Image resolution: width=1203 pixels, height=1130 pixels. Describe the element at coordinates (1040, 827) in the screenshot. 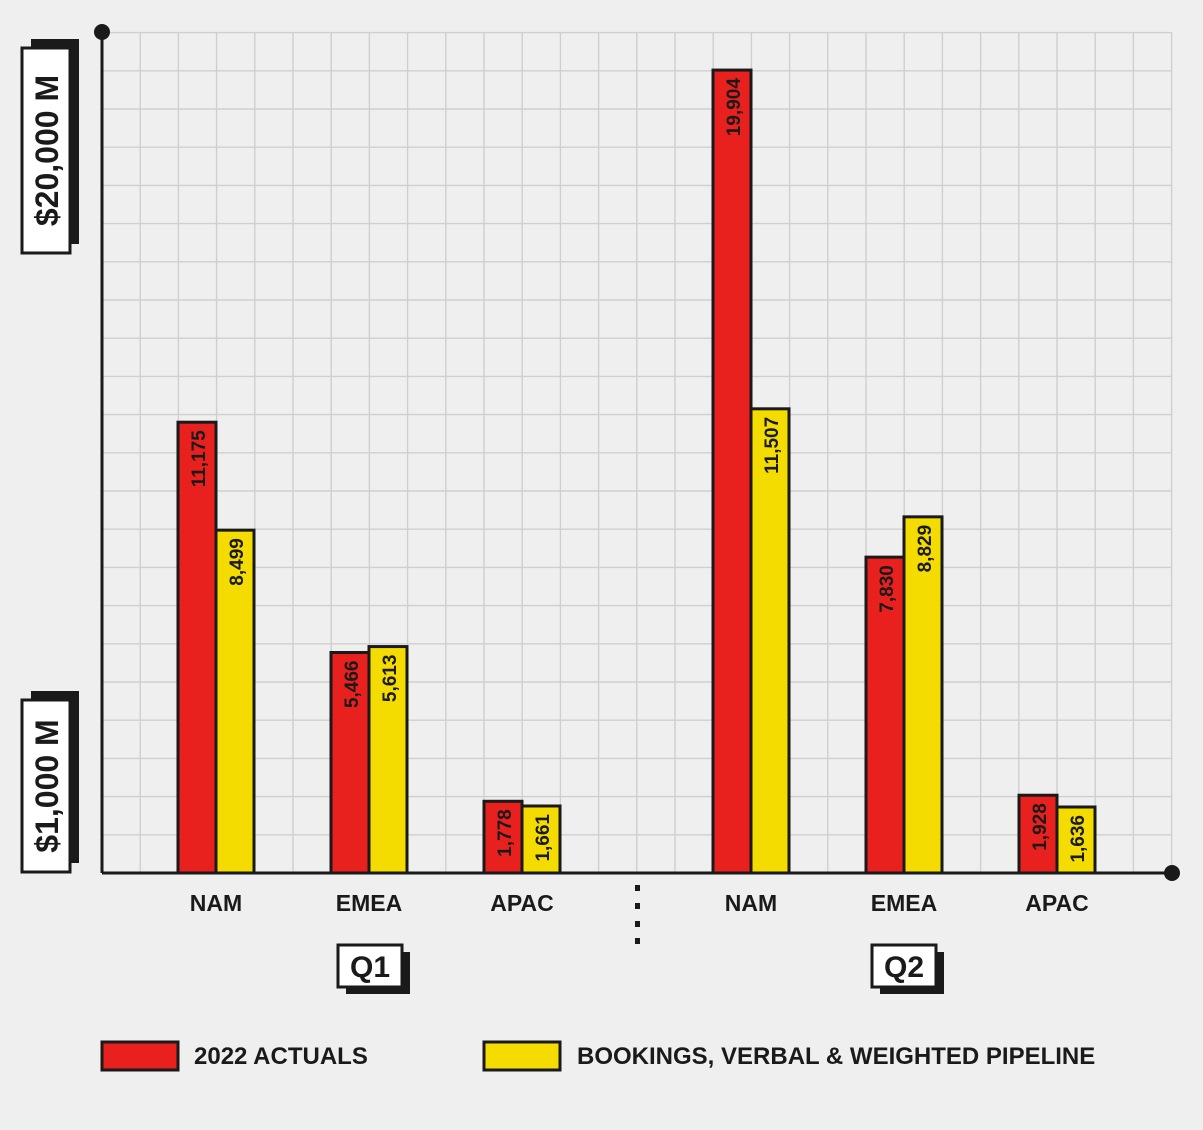

I see `bar-value-label: 1,928` at that location.